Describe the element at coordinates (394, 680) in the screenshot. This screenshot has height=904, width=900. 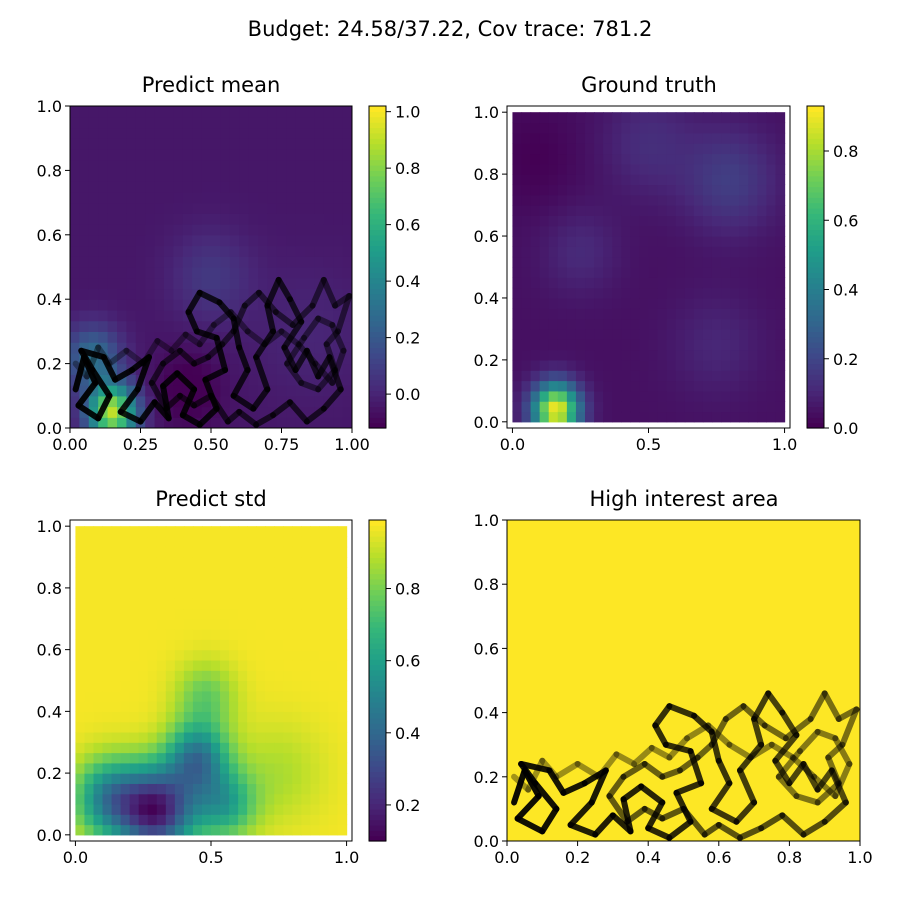
I see `colorbar: 0.20.40.60.8` at that location.